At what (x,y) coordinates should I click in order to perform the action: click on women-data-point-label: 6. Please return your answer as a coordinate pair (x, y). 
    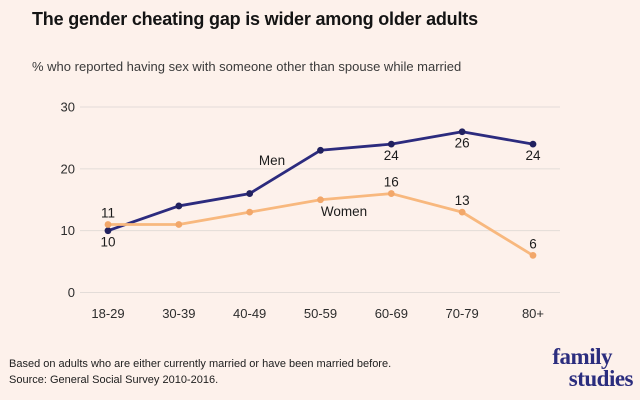
    Looking at the image, I should click on (533, 243).